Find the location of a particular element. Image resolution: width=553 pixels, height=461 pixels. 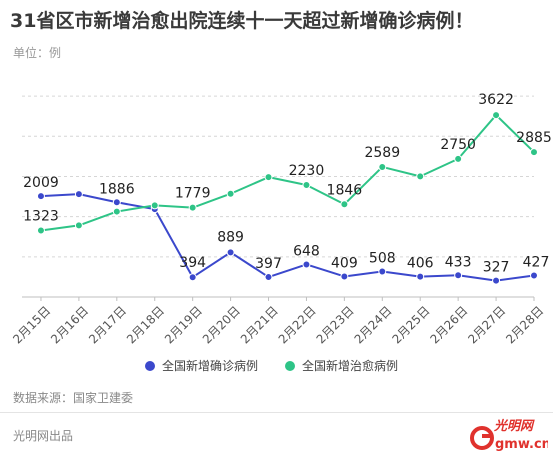

data-label: 1846 is located at coordinates (345, 190).